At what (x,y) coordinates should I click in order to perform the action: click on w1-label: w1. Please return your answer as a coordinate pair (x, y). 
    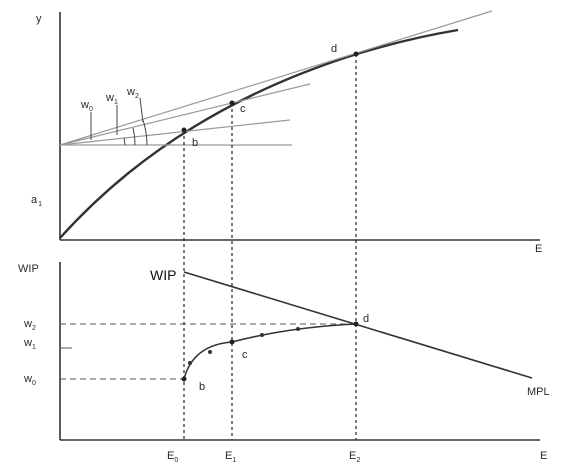
    Looking at the image, I should click on (111, 99).